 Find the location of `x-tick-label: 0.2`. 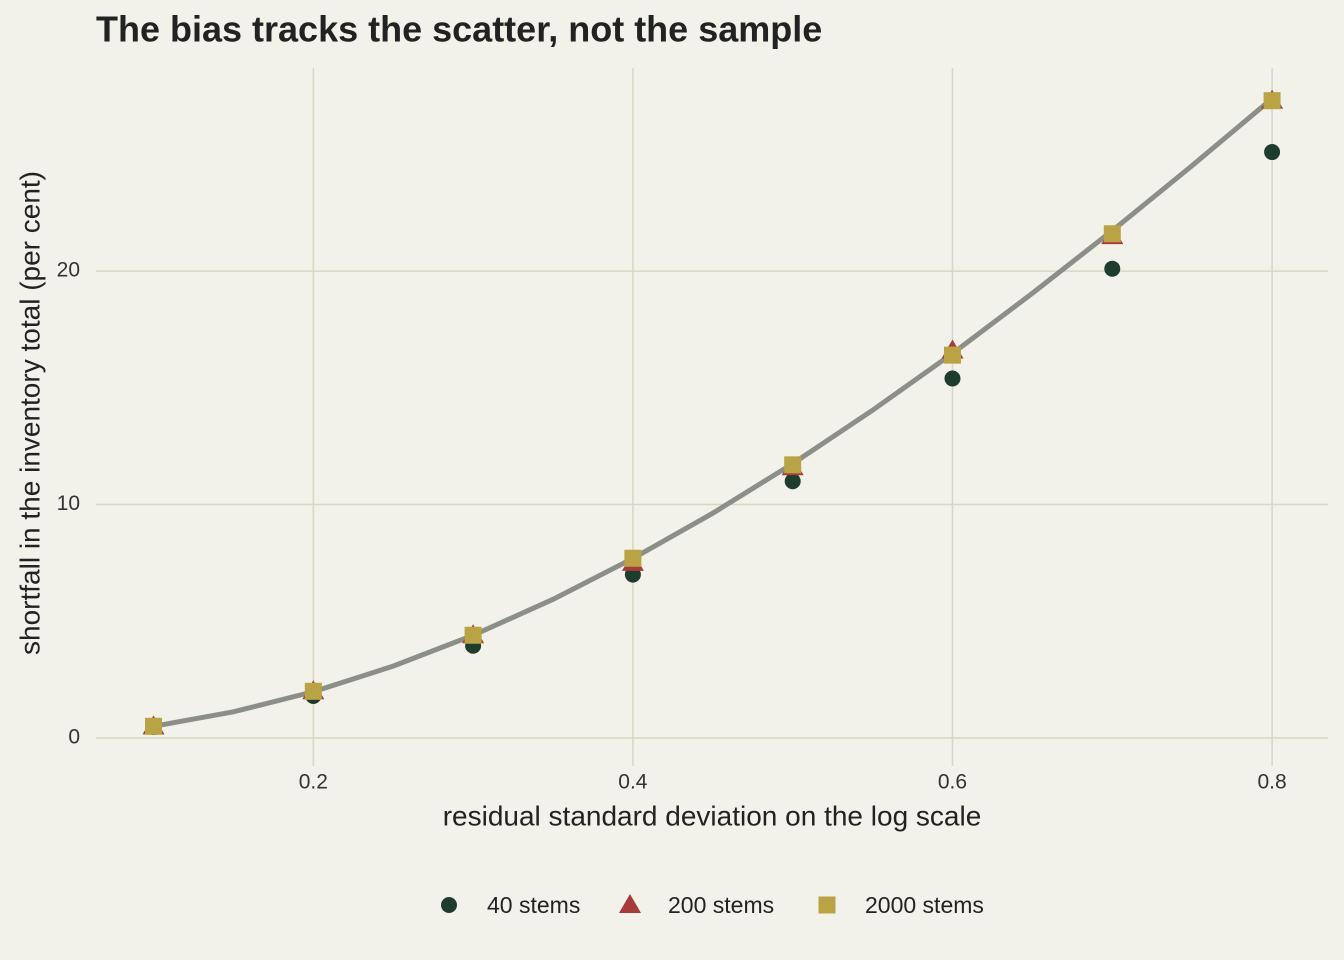

x-tick-label: 0.2 is located at coordinates (313, 782).